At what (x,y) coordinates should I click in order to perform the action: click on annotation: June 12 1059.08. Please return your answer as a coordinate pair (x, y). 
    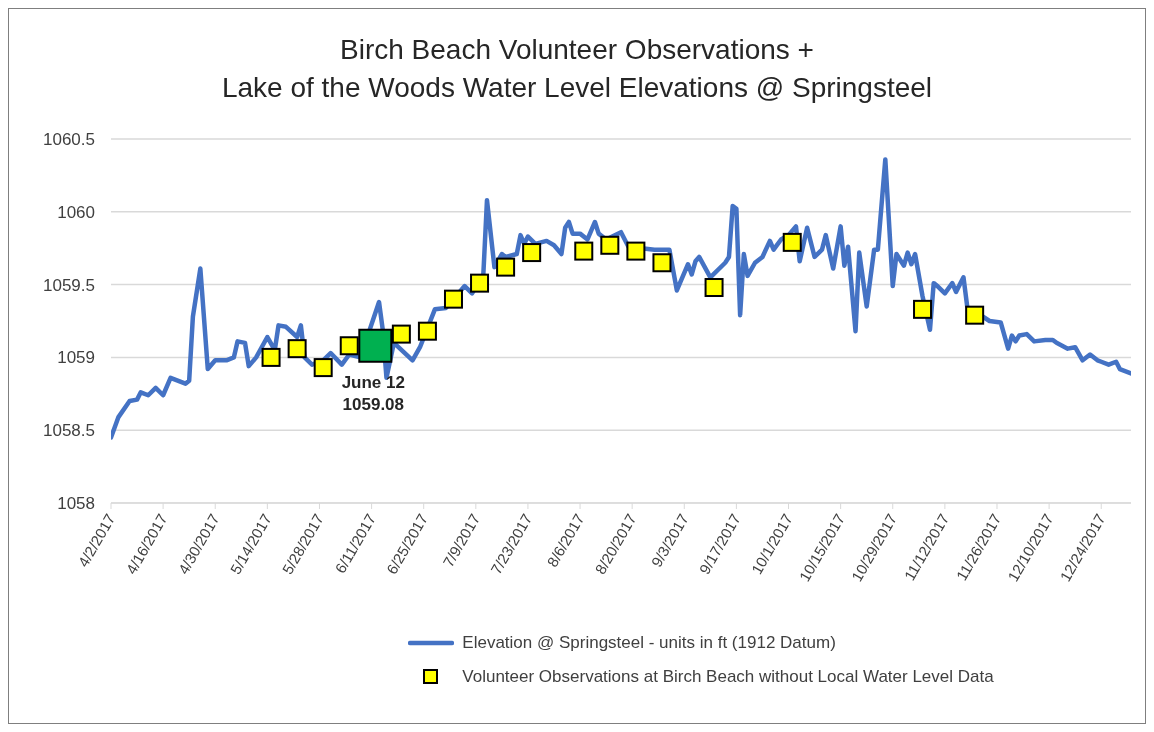
    Looking at the image, I should click on (373, 393).